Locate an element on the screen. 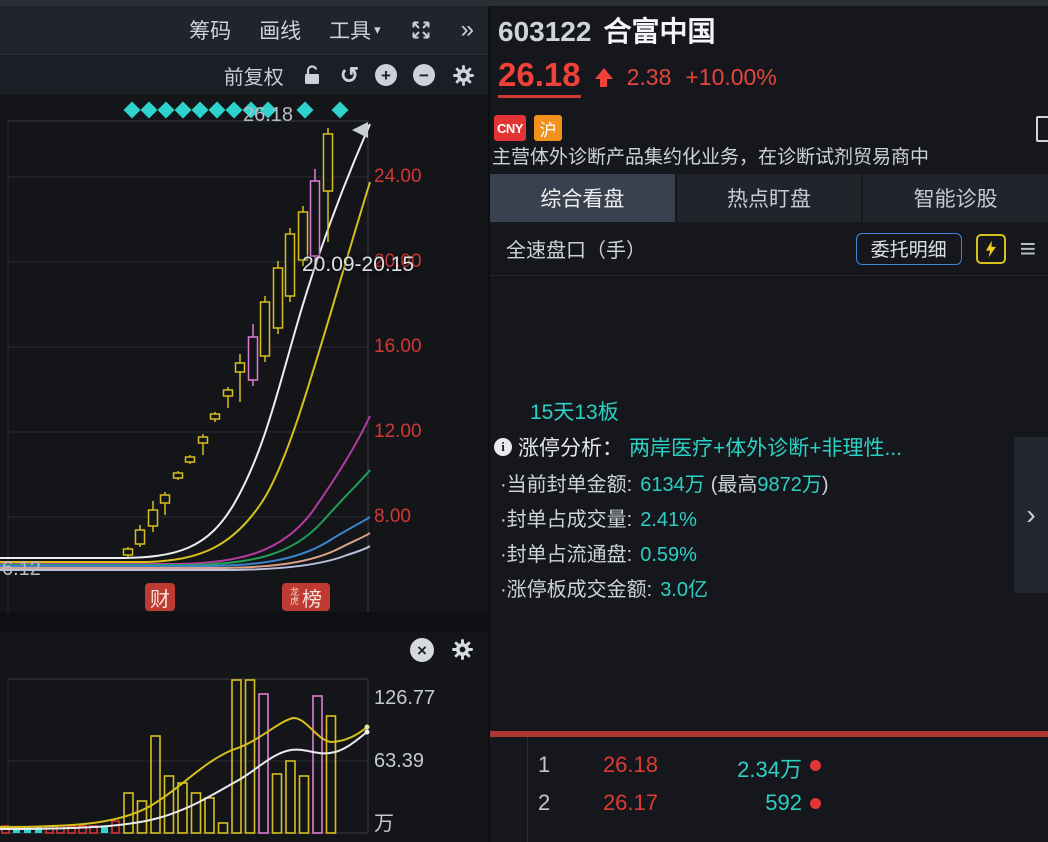 Image resolution: width=1048 pixels, height=842 pixels. event-badge-financial: 财 is located at coordinates (160, 597).